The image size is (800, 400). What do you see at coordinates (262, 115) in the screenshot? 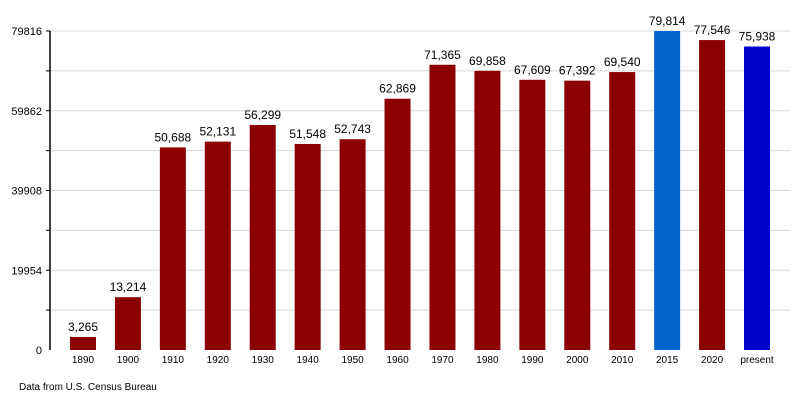
I see `data-label: 56,299` at bounding box center [262, 115].